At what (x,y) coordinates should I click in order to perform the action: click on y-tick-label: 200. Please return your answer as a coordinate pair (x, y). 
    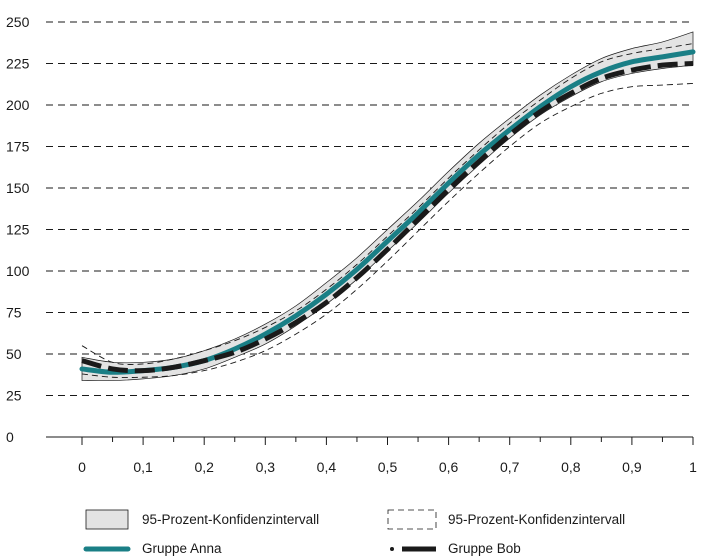
    Looking at the image, I should click on (18, 105).